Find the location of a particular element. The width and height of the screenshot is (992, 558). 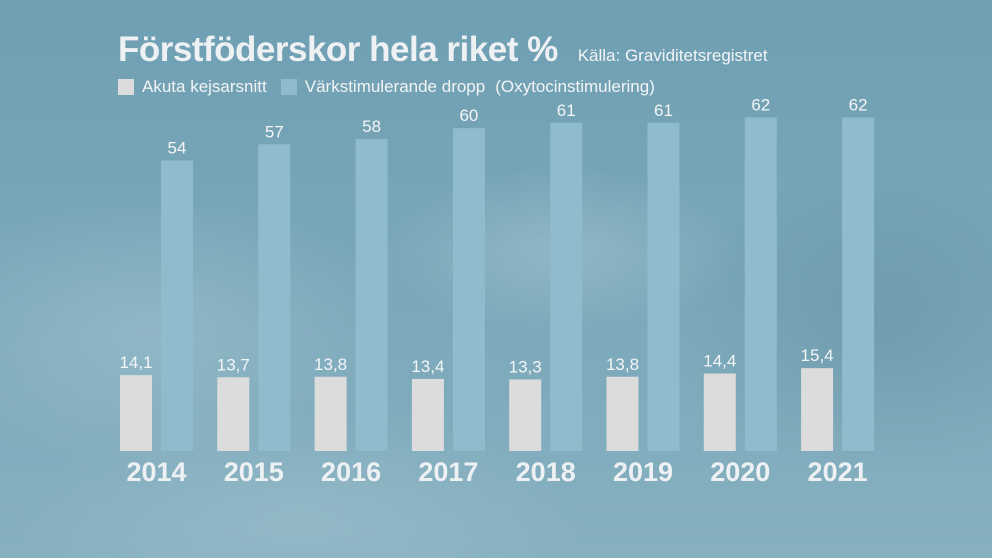

data-label-cesarean-2020: 14,4 is located at coordinates (719, 361).